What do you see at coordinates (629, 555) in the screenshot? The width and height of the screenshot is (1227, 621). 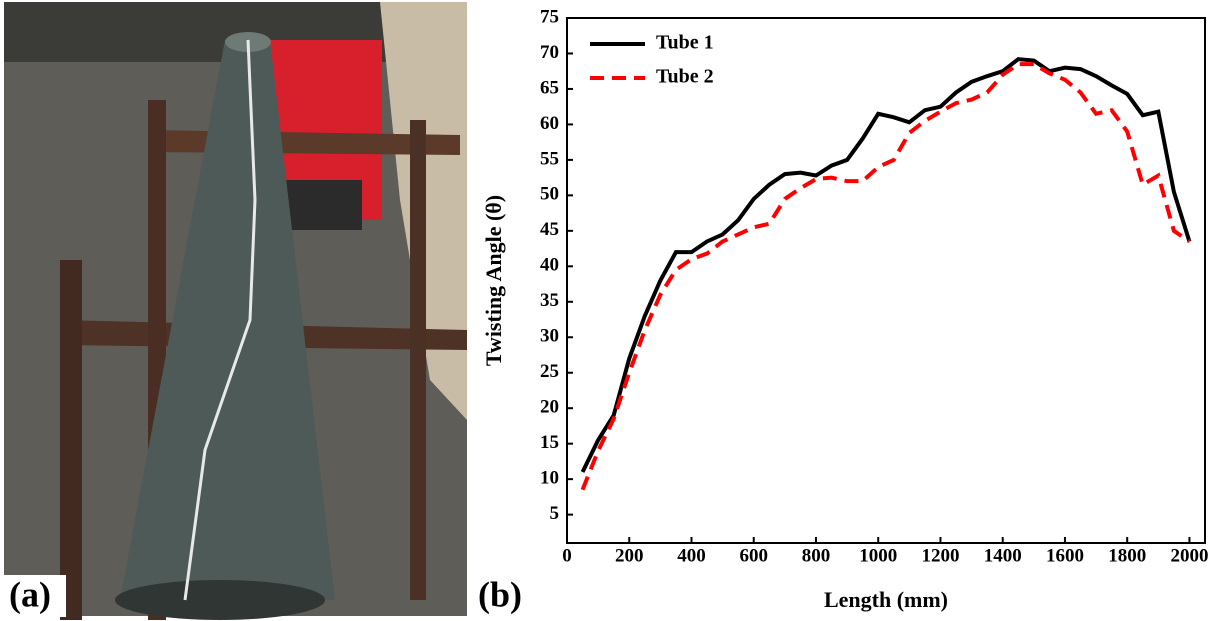 I see `x-tick-label: 200` at bounding box center [629, 555].